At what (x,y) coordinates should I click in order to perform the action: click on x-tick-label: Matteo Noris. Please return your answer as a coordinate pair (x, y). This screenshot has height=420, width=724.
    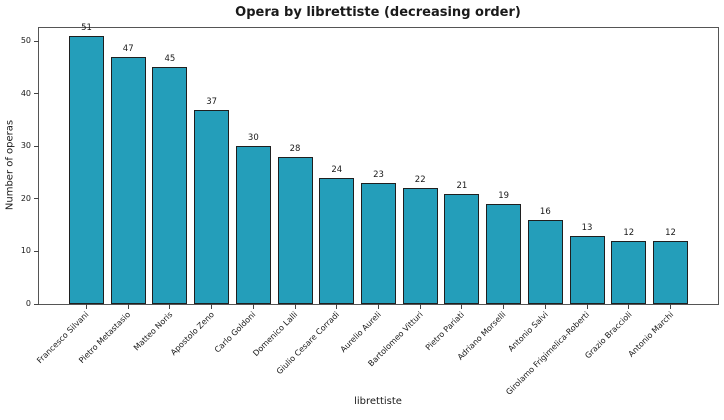
    Looking at the image, I should click on (153, 331).